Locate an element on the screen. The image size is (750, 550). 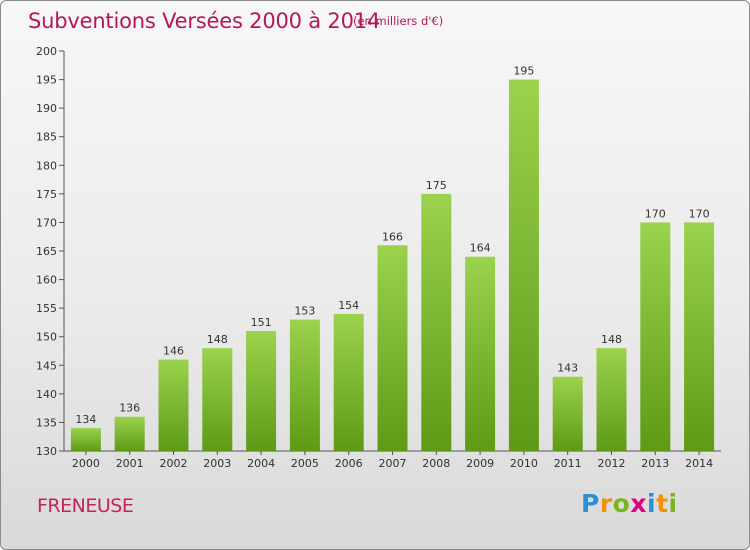
proxiti-logo: Proxiti is located at coordinates (629, 503).